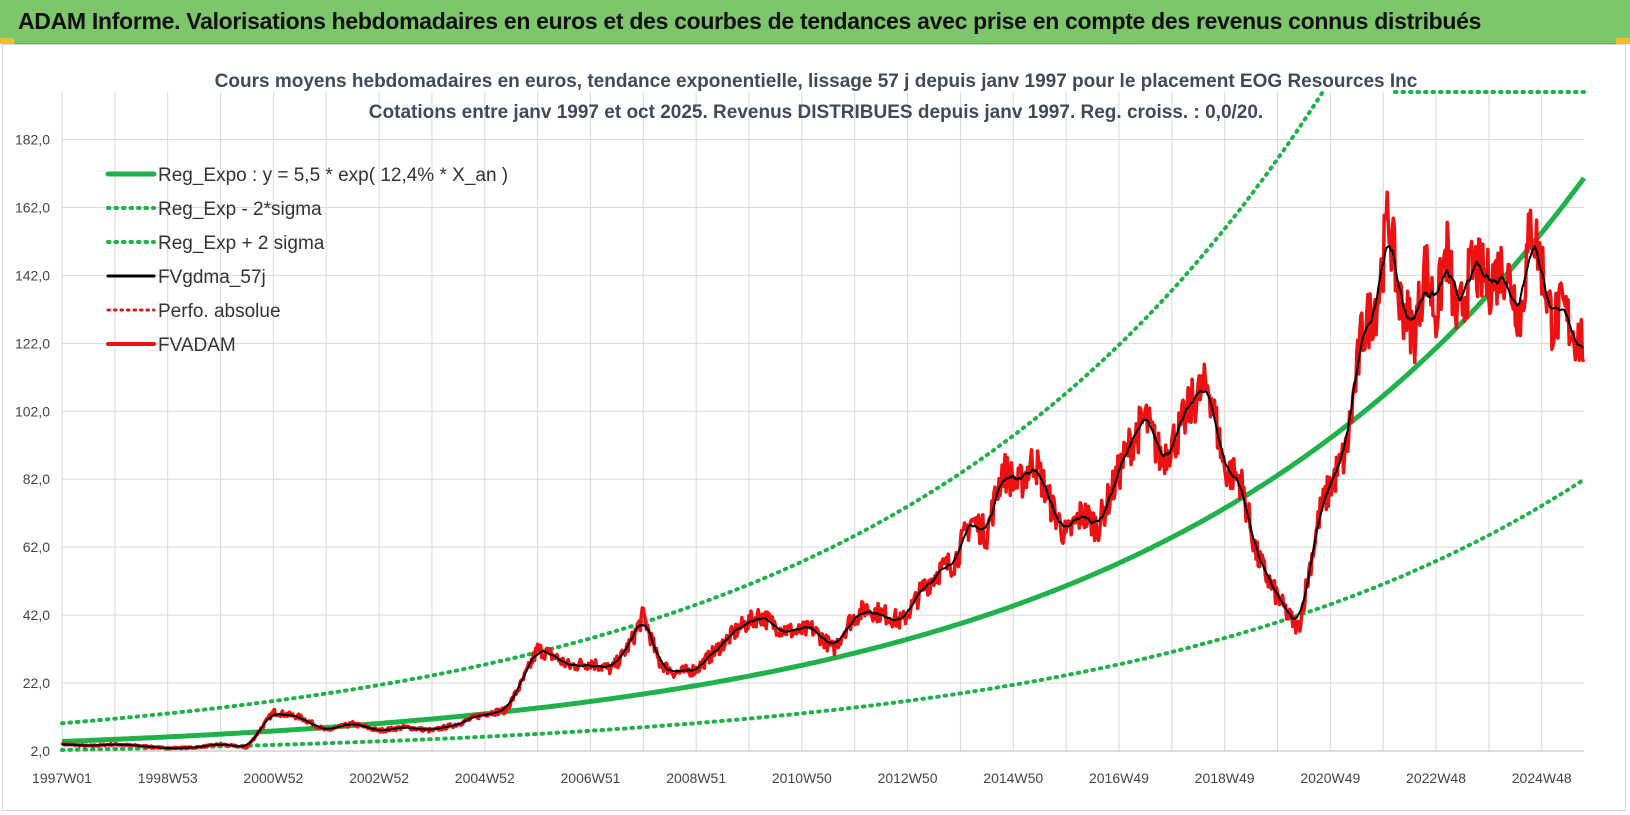 The width and height of the screenshot is (1630, 815). What do you see at coordinates (591, 778) in the screenshot?
I see `x-tick-label: 2006W51` at bounding box center [591, 778].